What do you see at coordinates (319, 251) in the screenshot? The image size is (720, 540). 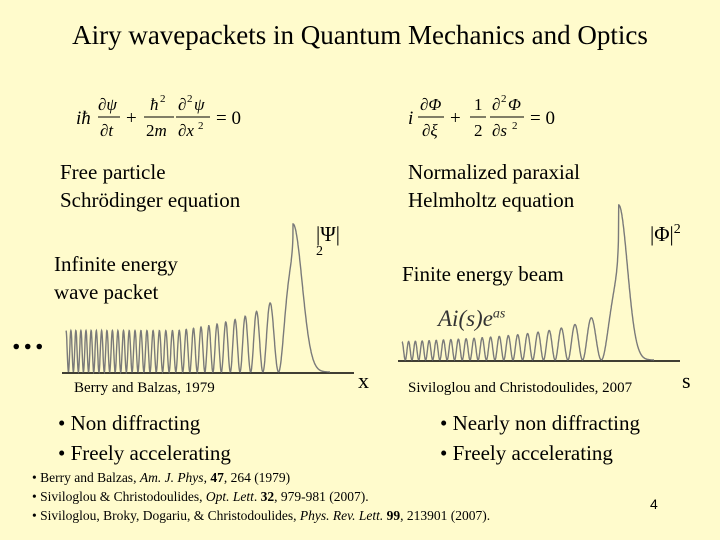 I see `psi-exponent: 2` at bounding box center [319, 251].